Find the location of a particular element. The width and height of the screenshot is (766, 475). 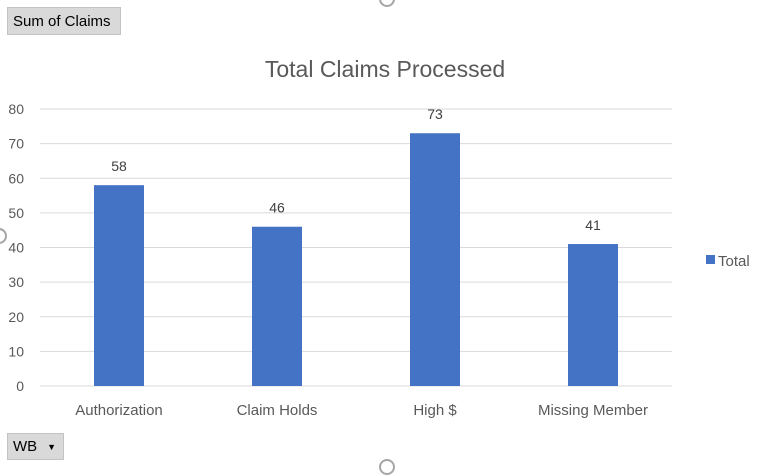

y-tick-label: 80 is located at coordinates (16, 109).